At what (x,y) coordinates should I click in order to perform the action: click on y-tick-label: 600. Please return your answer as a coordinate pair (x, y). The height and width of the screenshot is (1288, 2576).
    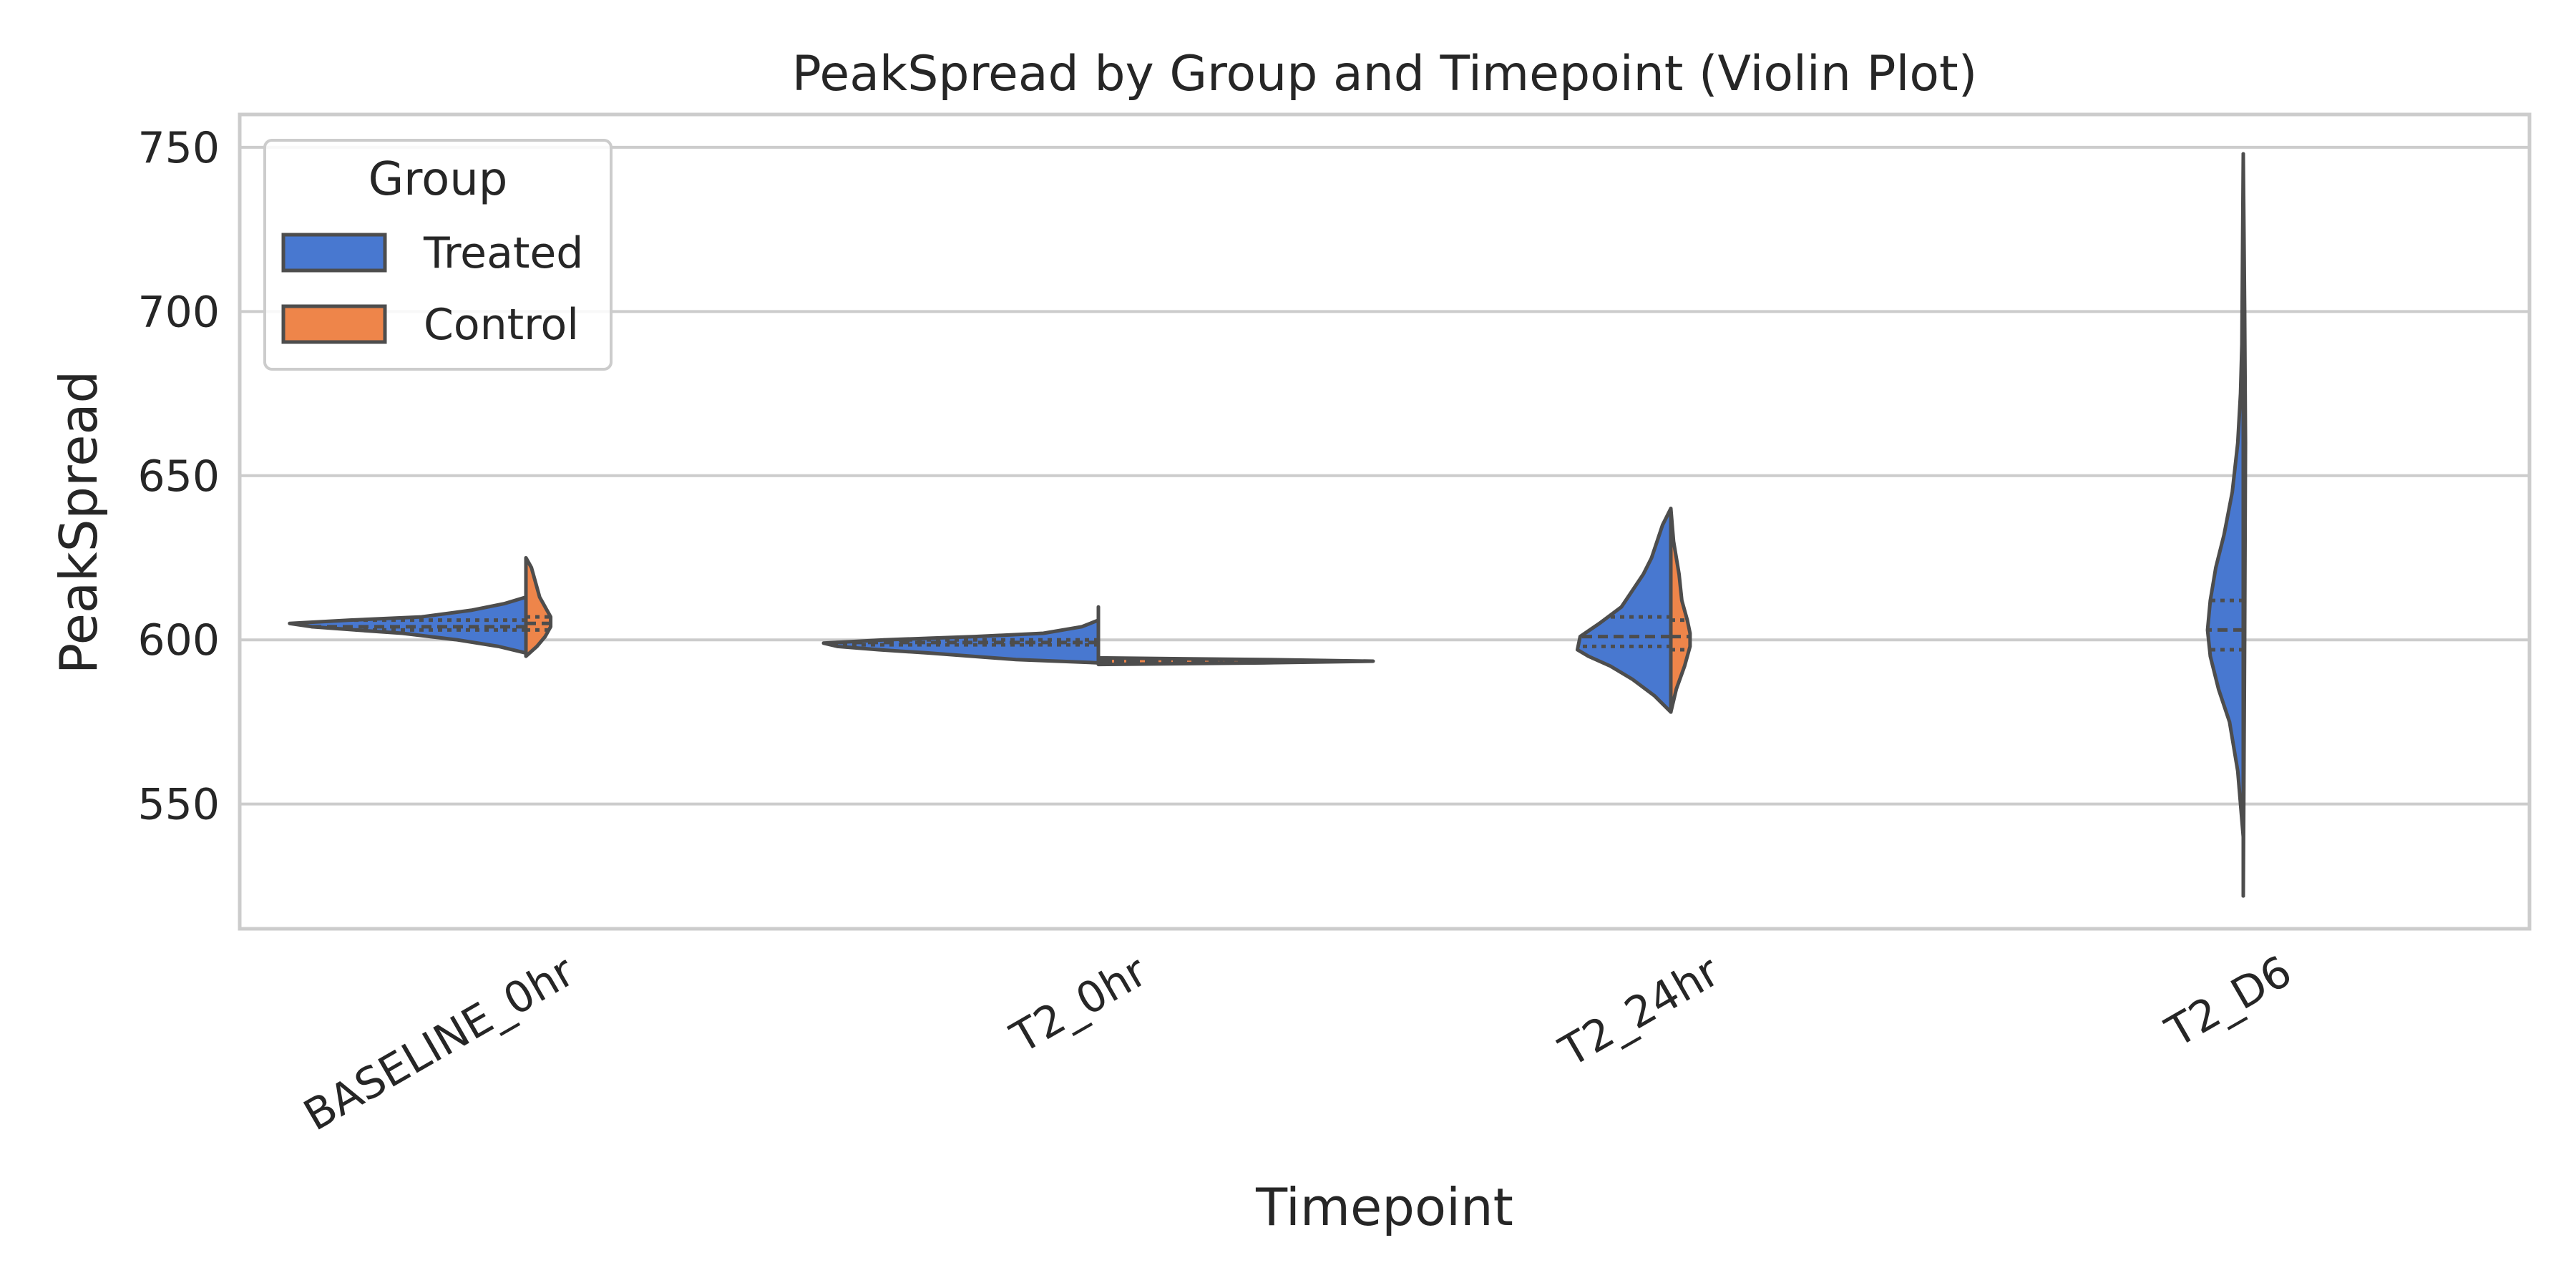
    Looking at the image, I should click on (178, 640).